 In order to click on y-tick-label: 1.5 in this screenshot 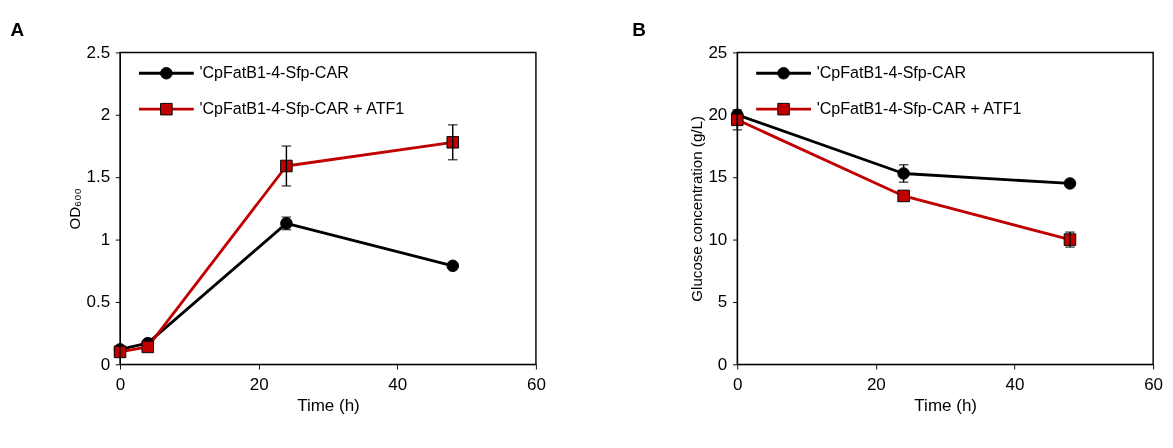, I will do `click(98, 177)`.